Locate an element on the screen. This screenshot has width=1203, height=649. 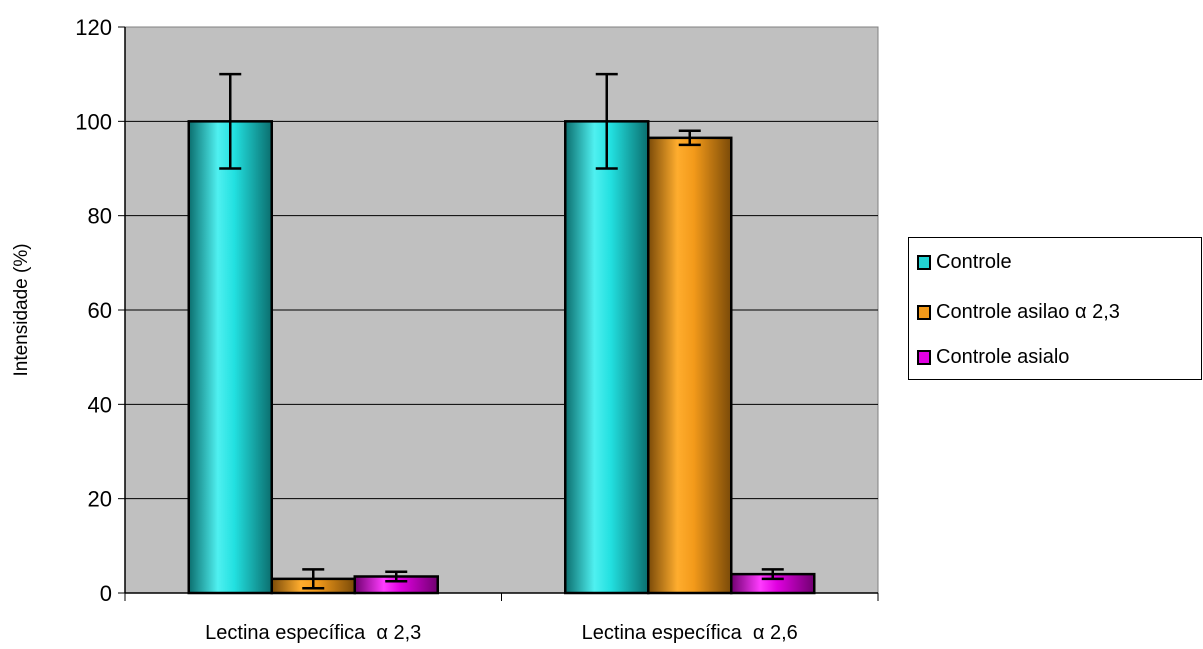
legend-label: Controle asilao α 2,3 is located at coordinates (1028, 311).